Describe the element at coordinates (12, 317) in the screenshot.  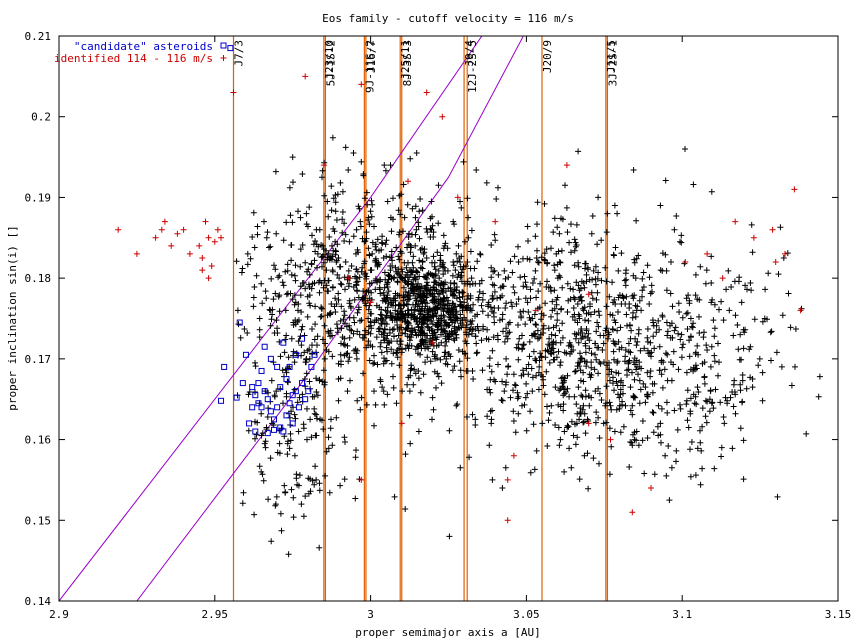
I see `y-axis-label: proper inclination sin(i) []` at that location.